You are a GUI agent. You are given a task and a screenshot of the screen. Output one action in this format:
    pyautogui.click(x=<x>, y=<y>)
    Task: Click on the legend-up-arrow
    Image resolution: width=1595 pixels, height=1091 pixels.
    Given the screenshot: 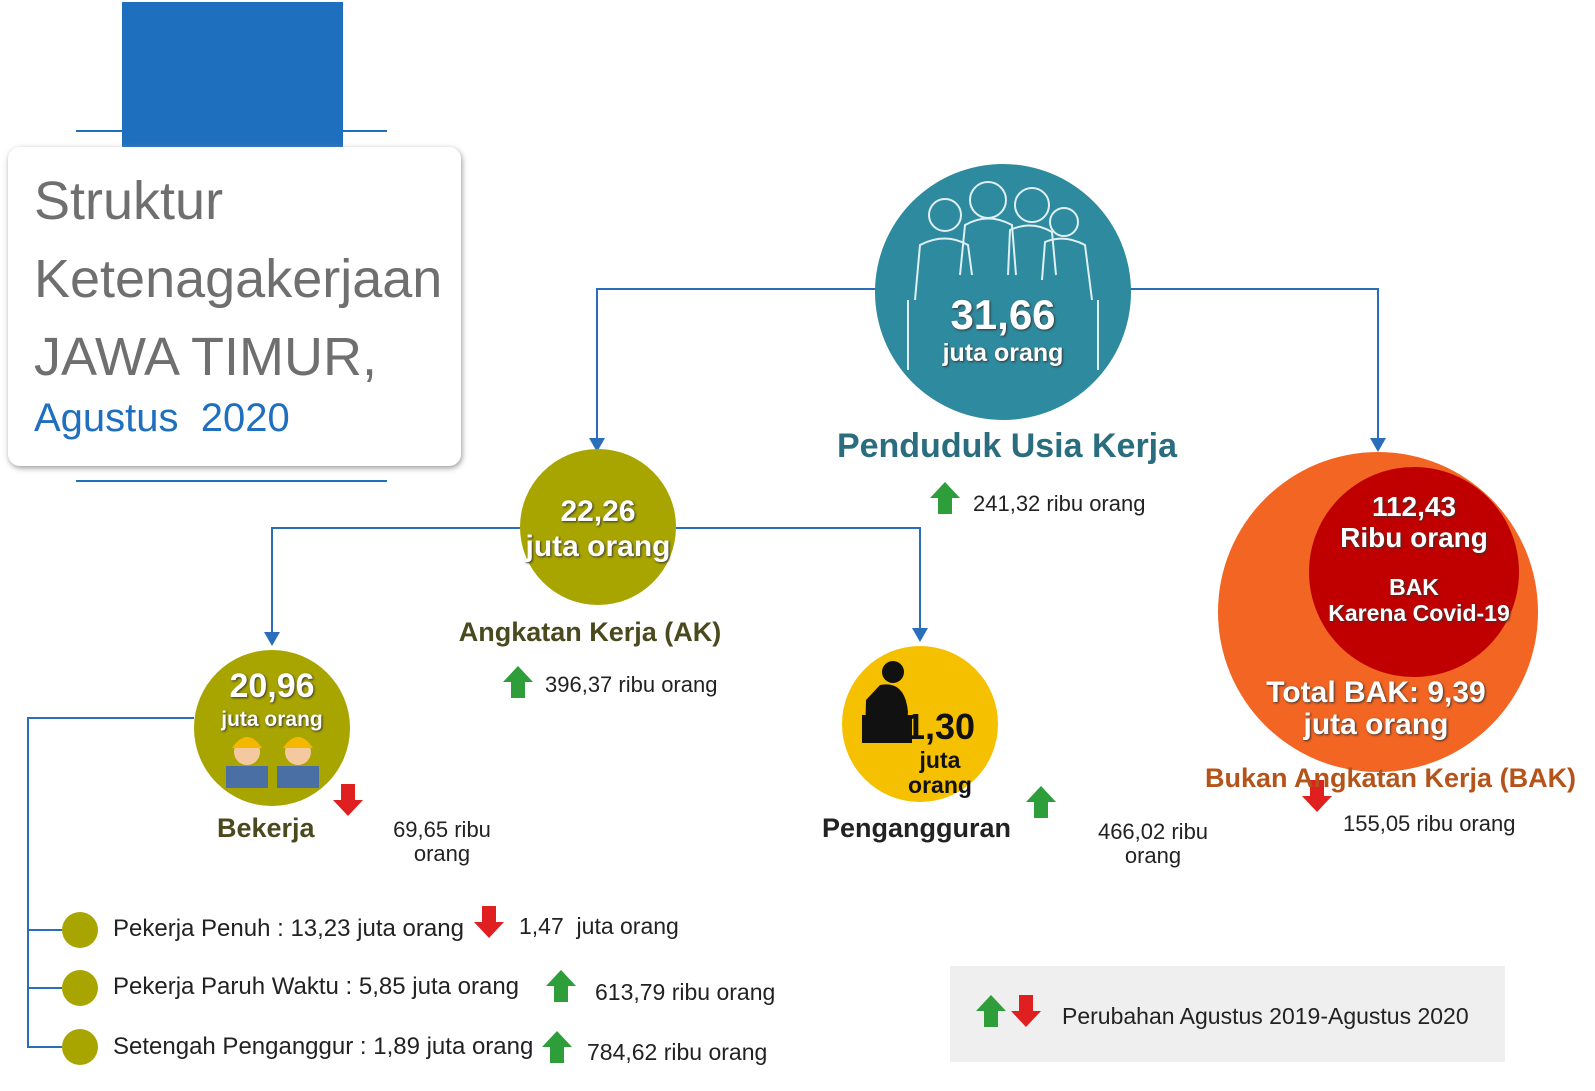 What is the action you would take?
    pyautogui.click(x=991, y=1011)
    